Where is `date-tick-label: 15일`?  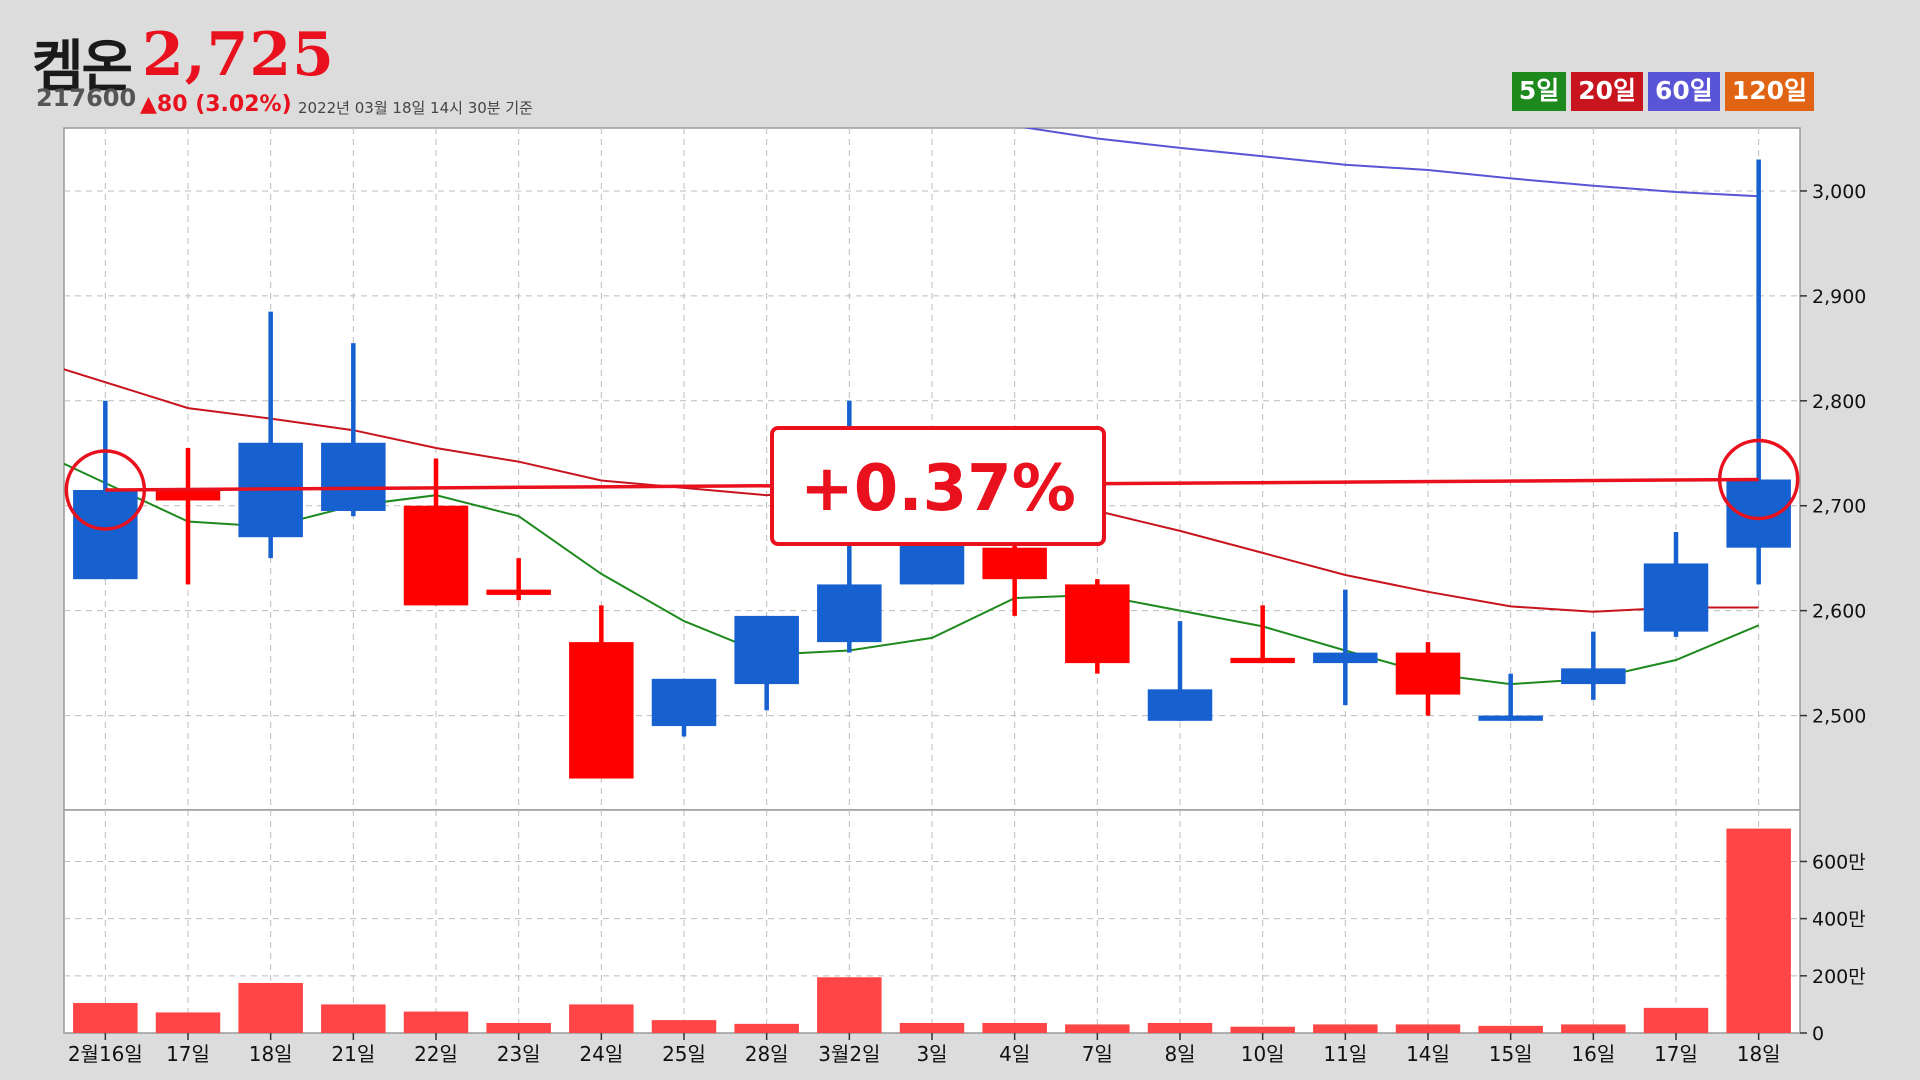
date-tick-label: 15일 is located at coordinates (1511, 1054).